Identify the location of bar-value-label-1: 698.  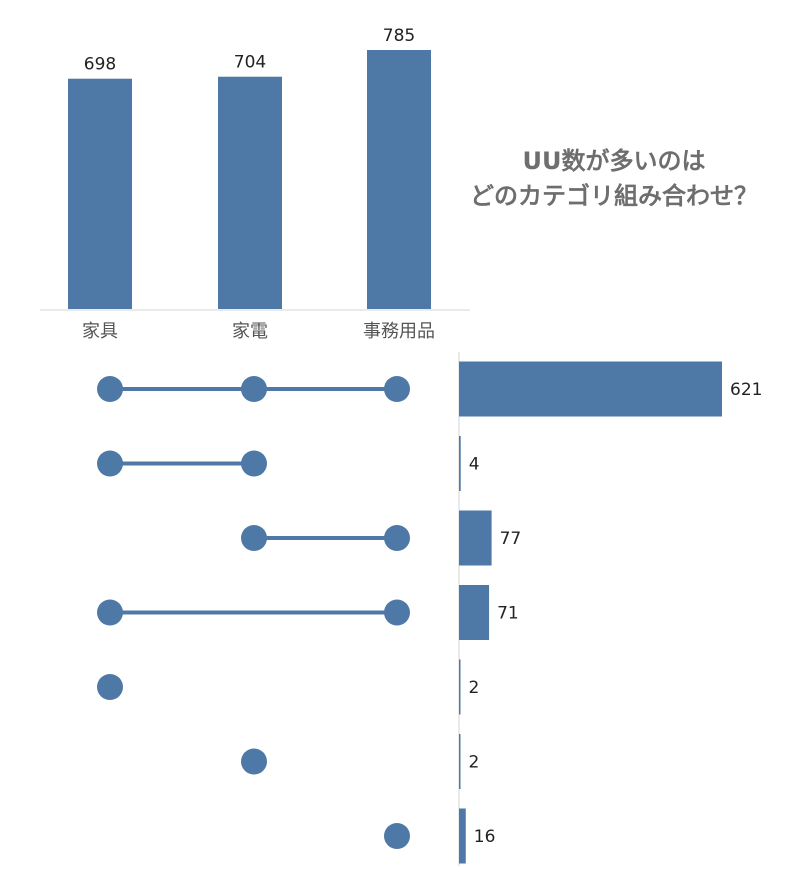
(100, 65).